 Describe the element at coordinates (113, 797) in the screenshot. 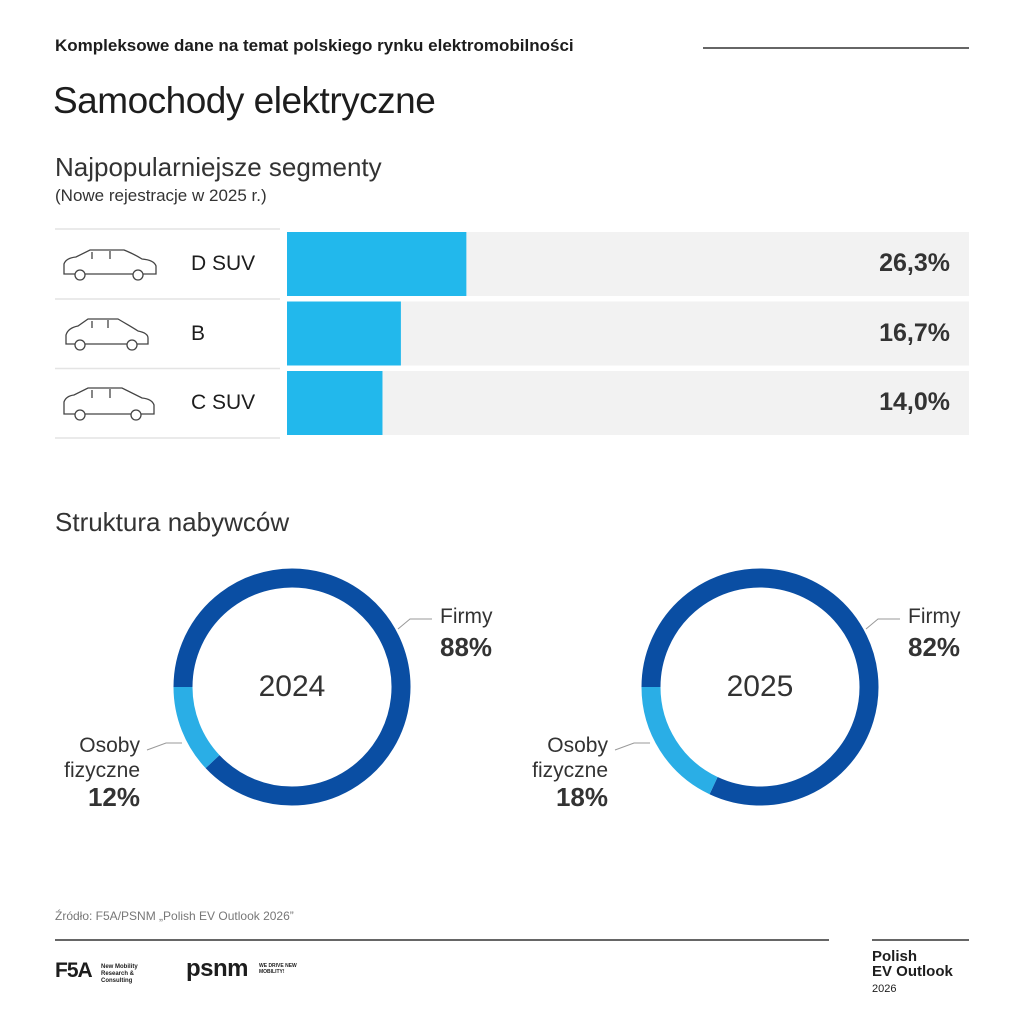

I see `slice-value: 12%` at that location.